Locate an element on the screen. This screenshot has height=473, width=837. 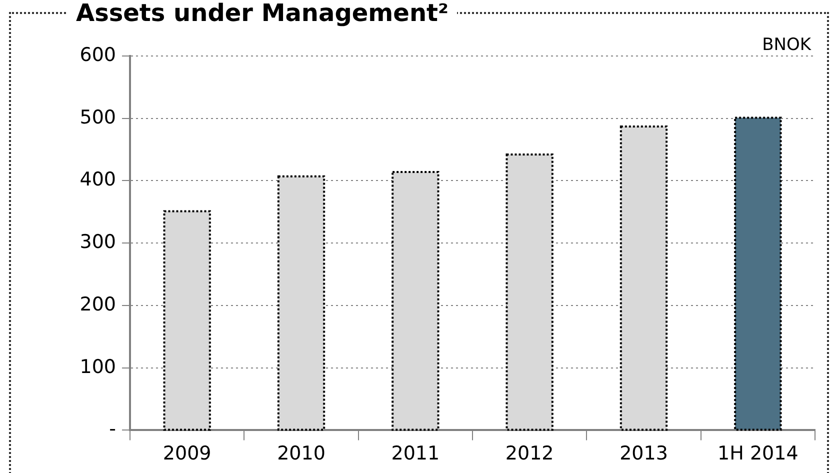
y-tick-label: - is located at coordinates (112, 429).